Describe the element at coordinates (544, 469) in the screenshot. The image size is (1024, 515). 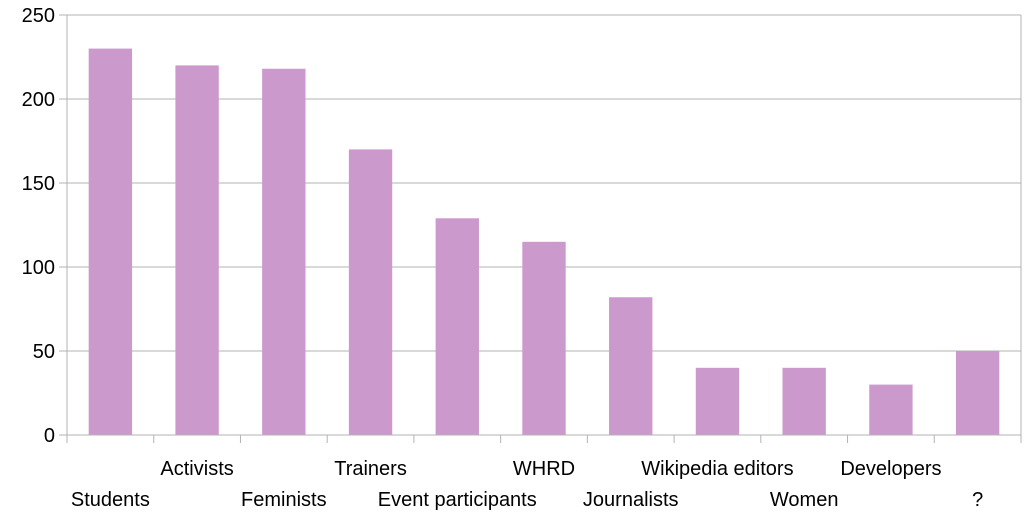
I see `x-tick-label: WHRD` at that location.